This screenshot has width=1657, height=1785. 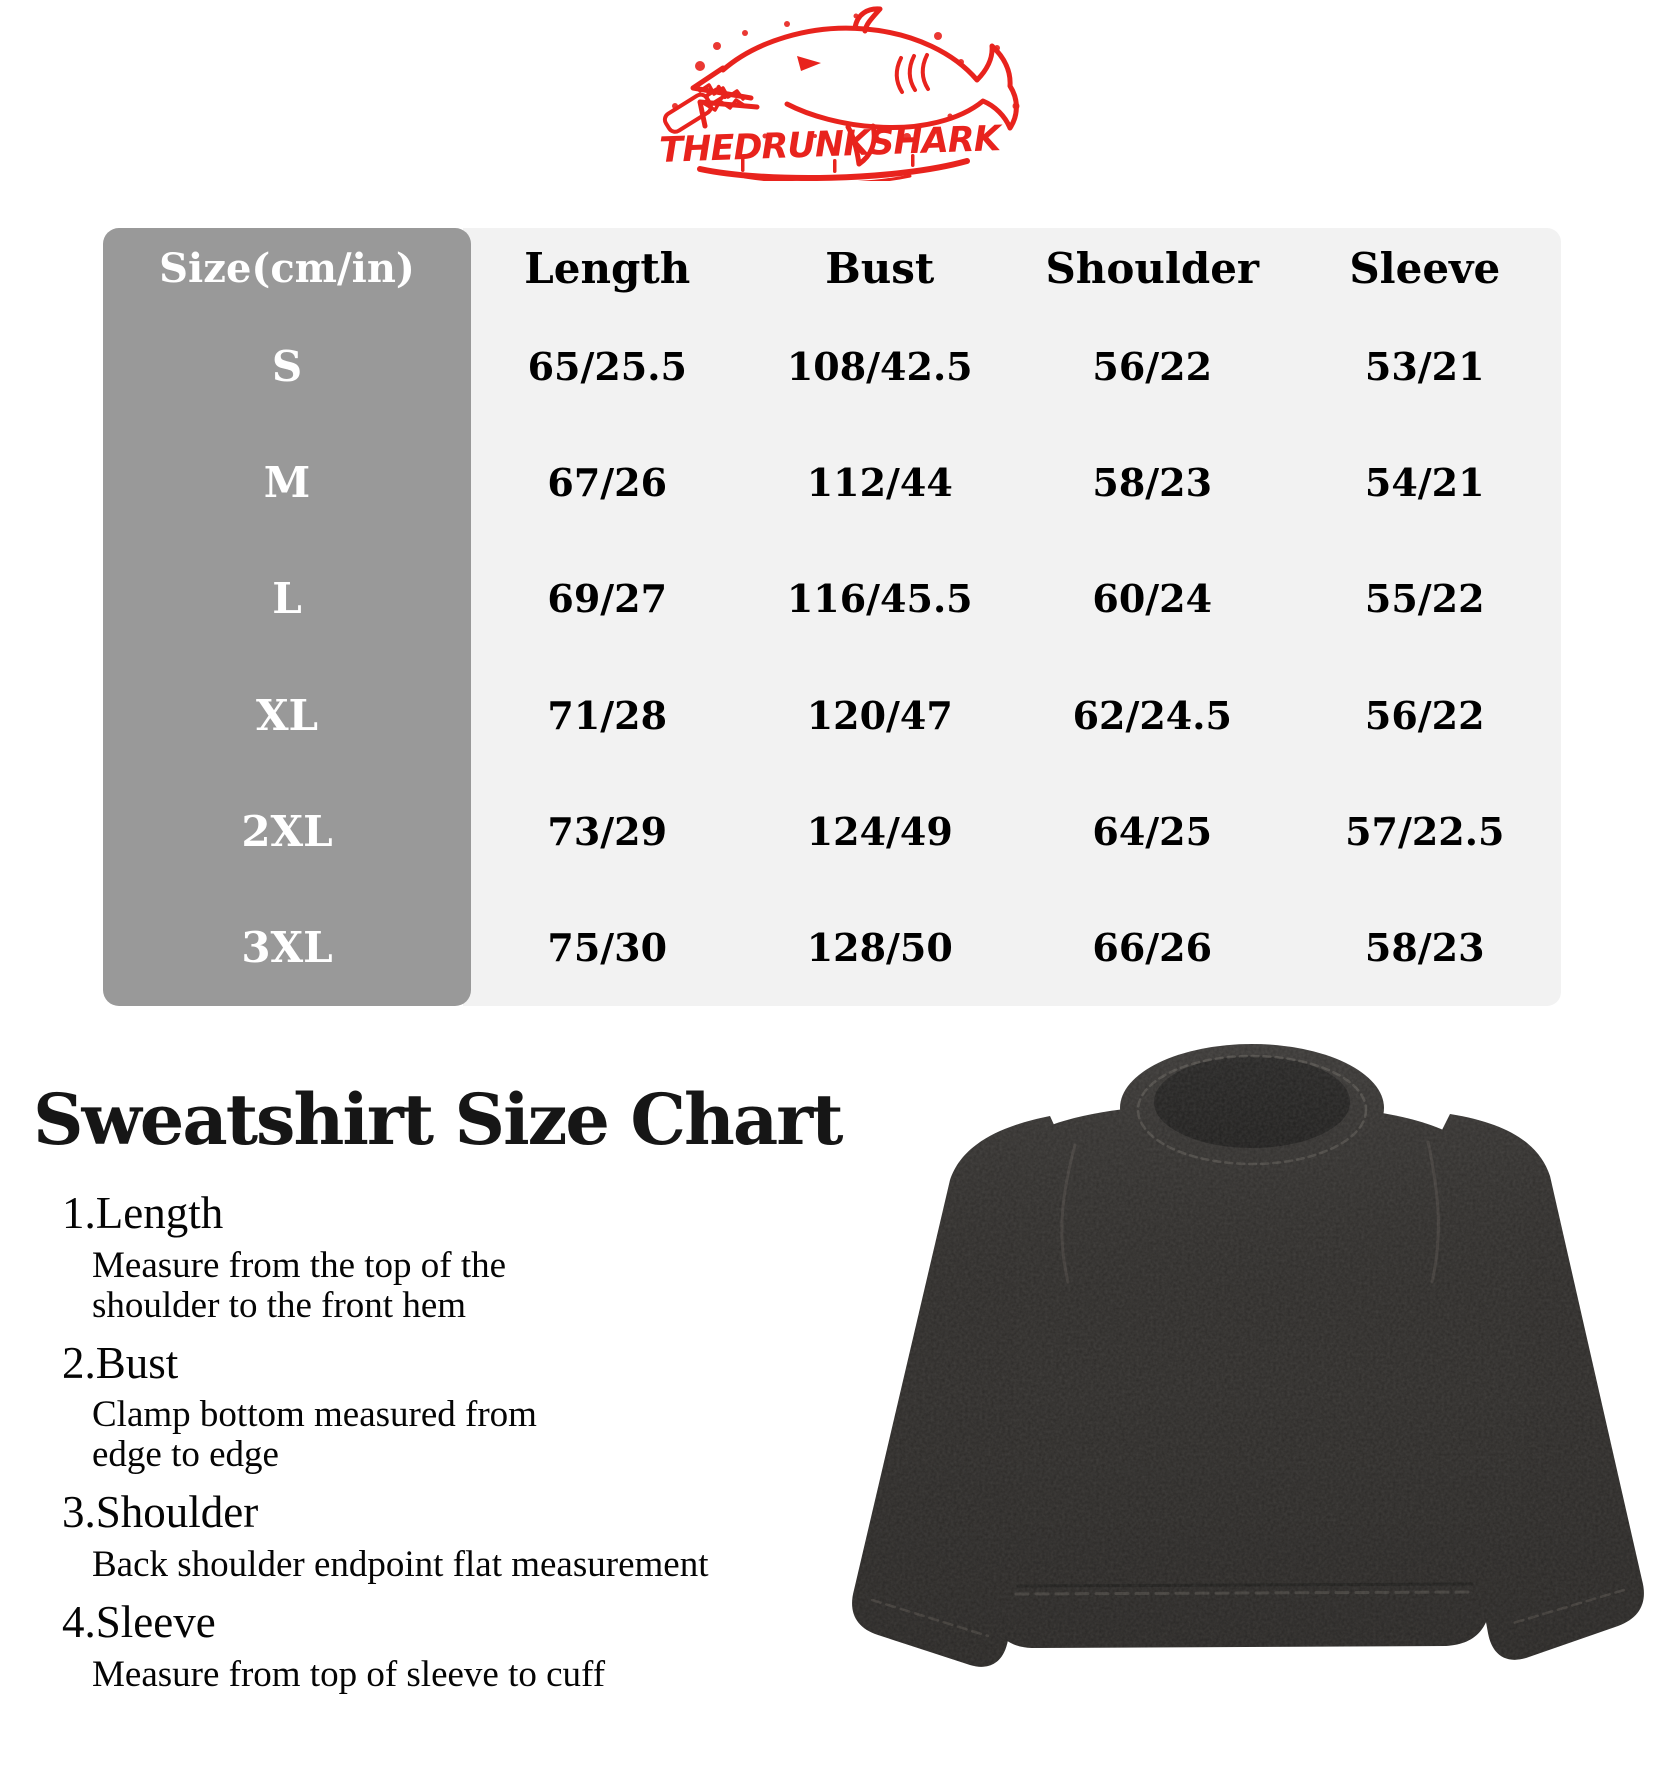 What do you see at coordinates (349, 1674) in the screenshot?
I see `guide-item-sleeve-desc: Measure from top of sleeve to cuff` at bounding box center [349, 1674].